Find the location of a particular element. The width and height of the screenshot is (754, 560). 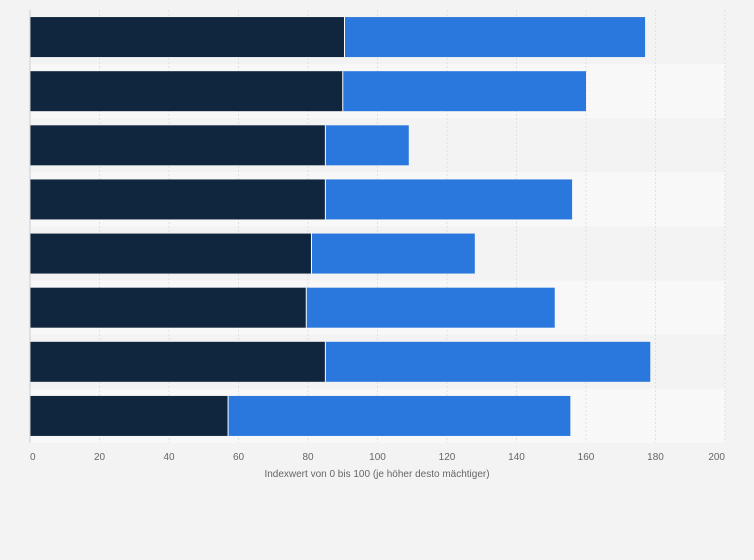

x-tick-label: 60 is located at coordinates (239, 457).